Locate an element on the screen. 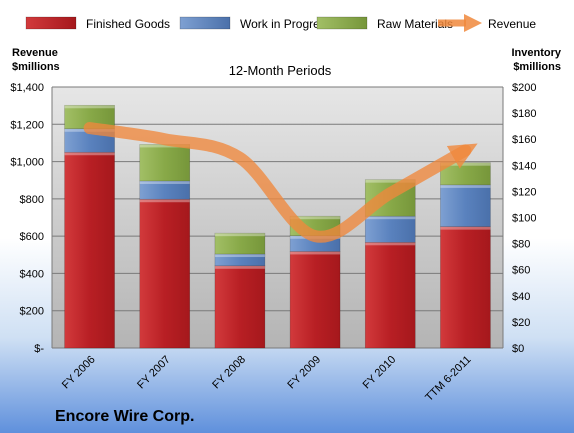  right-tick-label: $100 is located at coordinates (524, 219).